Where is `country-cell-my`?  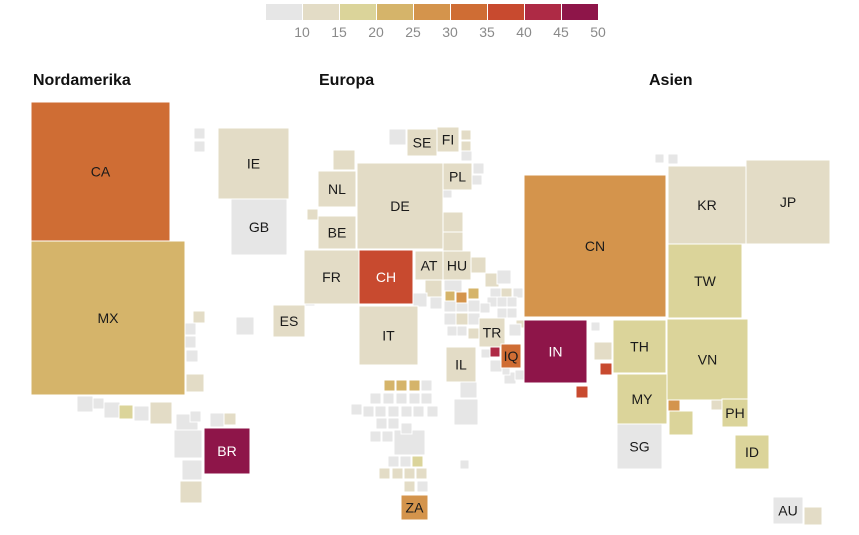 country-cell-my is located at coordinates (642, 399).